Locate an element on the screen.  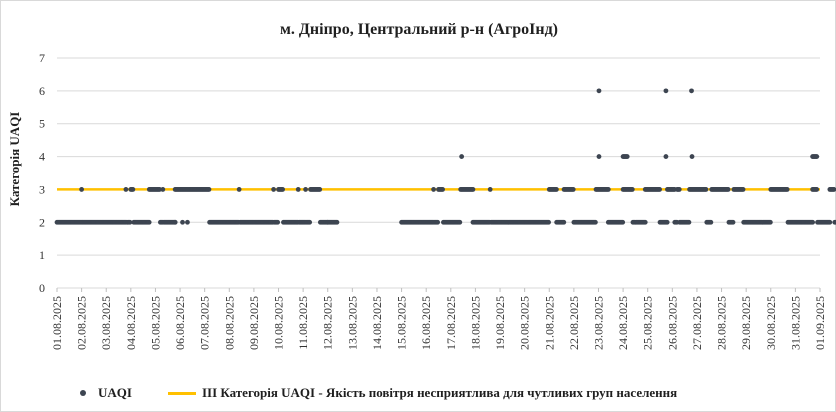
x-tick-label: 26.08.2025 is located at coordinates (672, 323).